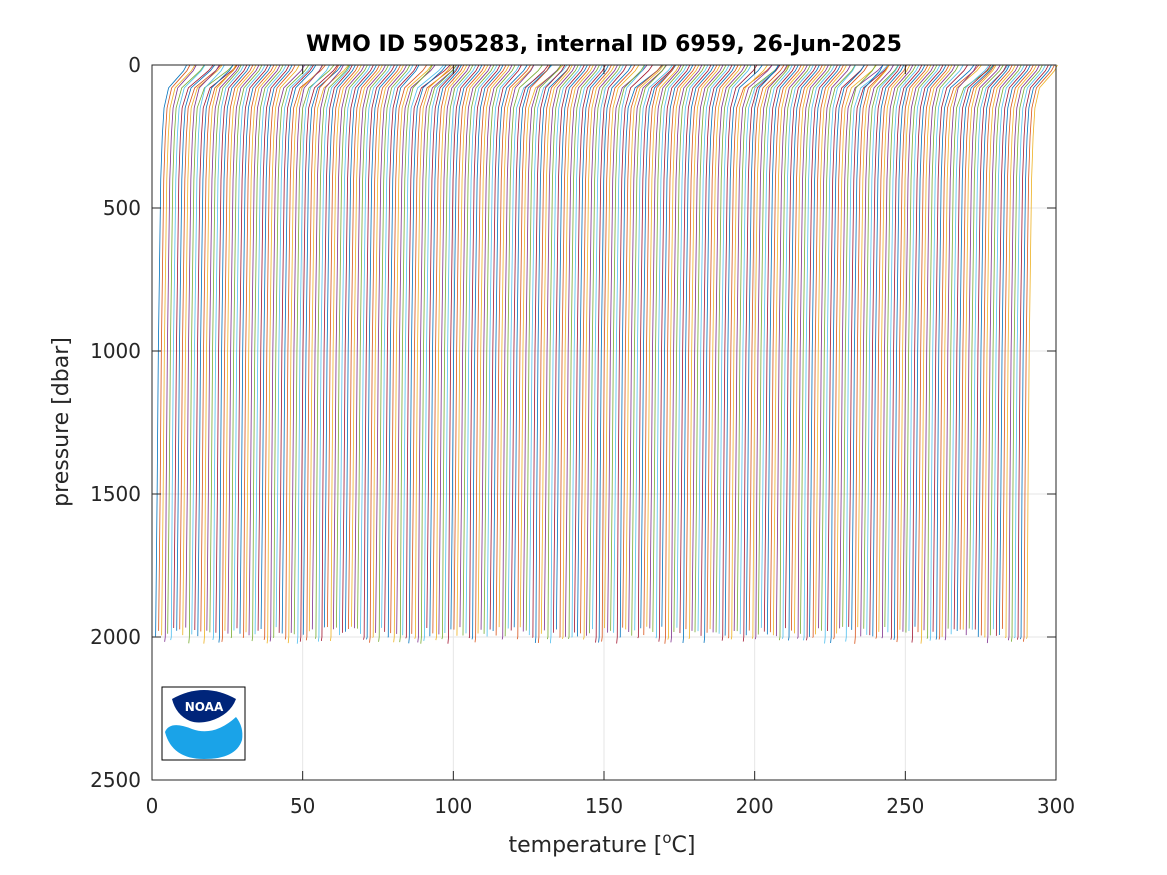 Image resolution: width=1167 pixels, height=875 pixels. I want to click on x-tick-label: 0, so click(152, 806).